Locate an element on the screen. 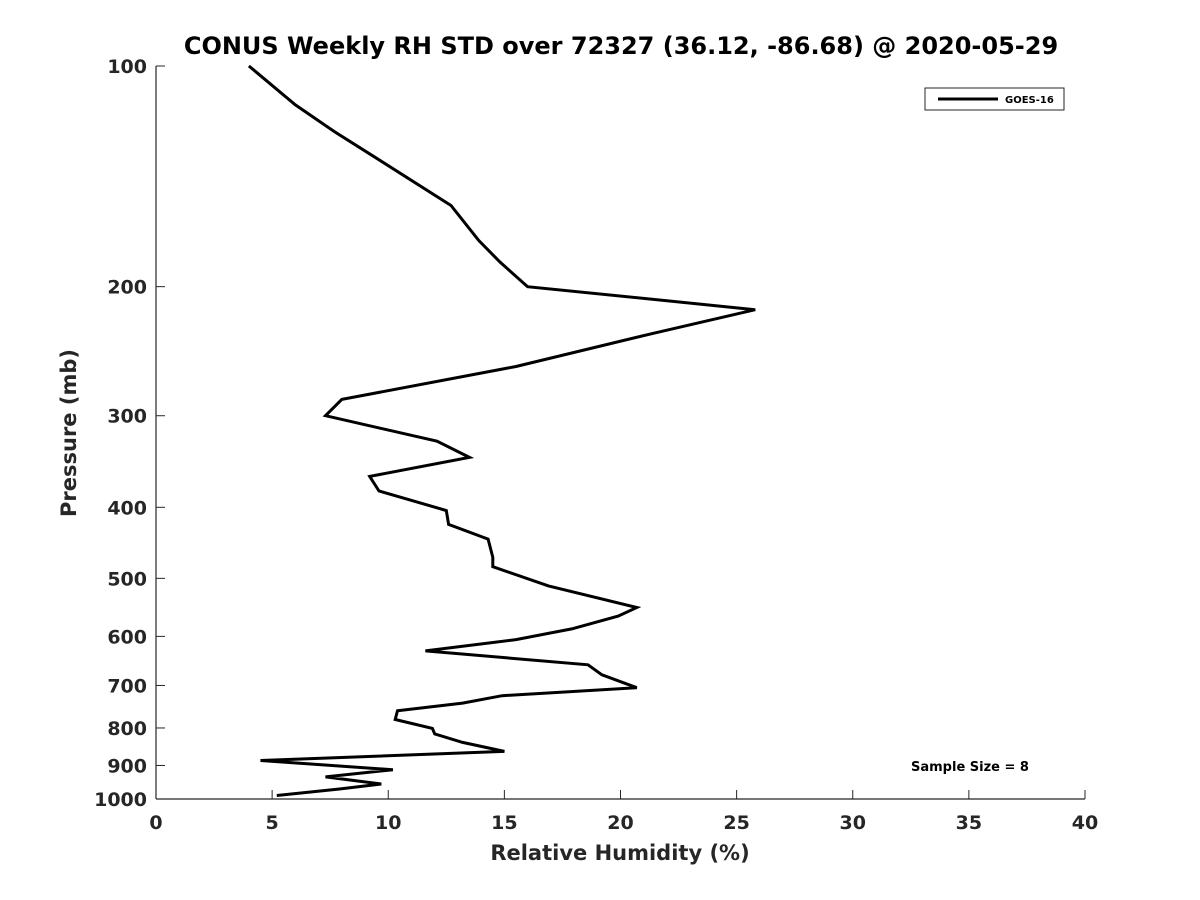 This screenshot has height=900, width=1200. x-tick-label: 0 is located at coordinates (155, 823).